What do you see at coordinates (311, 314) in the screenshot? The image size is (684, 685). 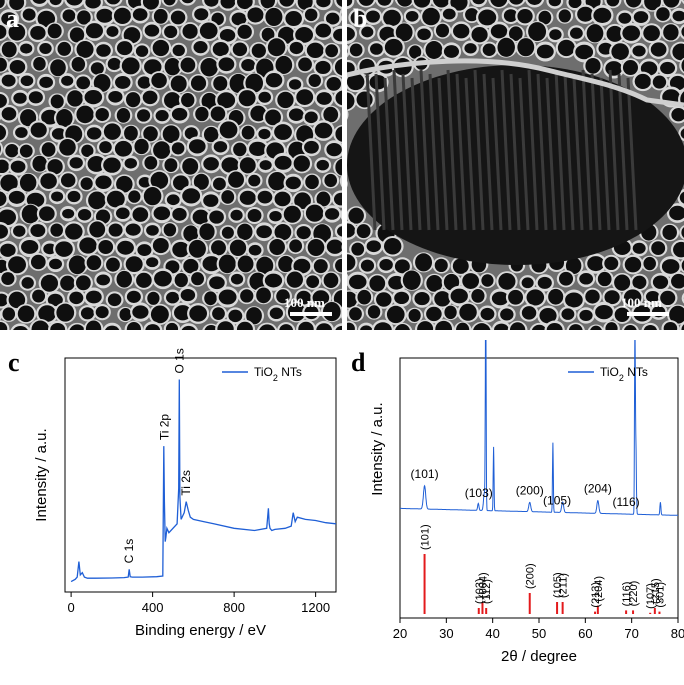 I see `scale-bar-a` at bounding box center [311, 314].